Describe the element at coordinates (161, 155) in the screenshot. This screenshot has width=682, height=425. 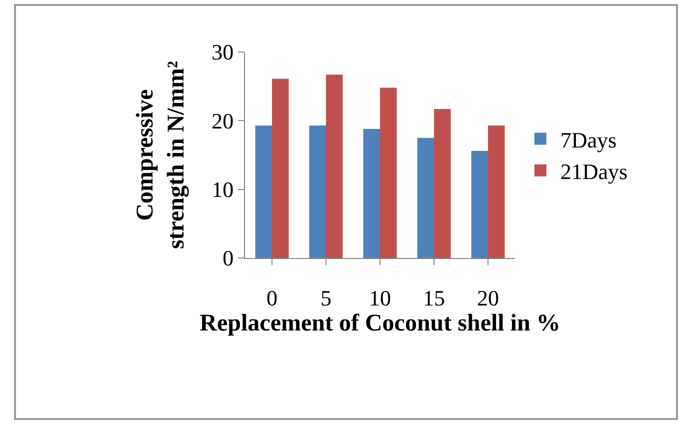
I see `y-axis-title: Compressive strength in N/mm²` at that location.